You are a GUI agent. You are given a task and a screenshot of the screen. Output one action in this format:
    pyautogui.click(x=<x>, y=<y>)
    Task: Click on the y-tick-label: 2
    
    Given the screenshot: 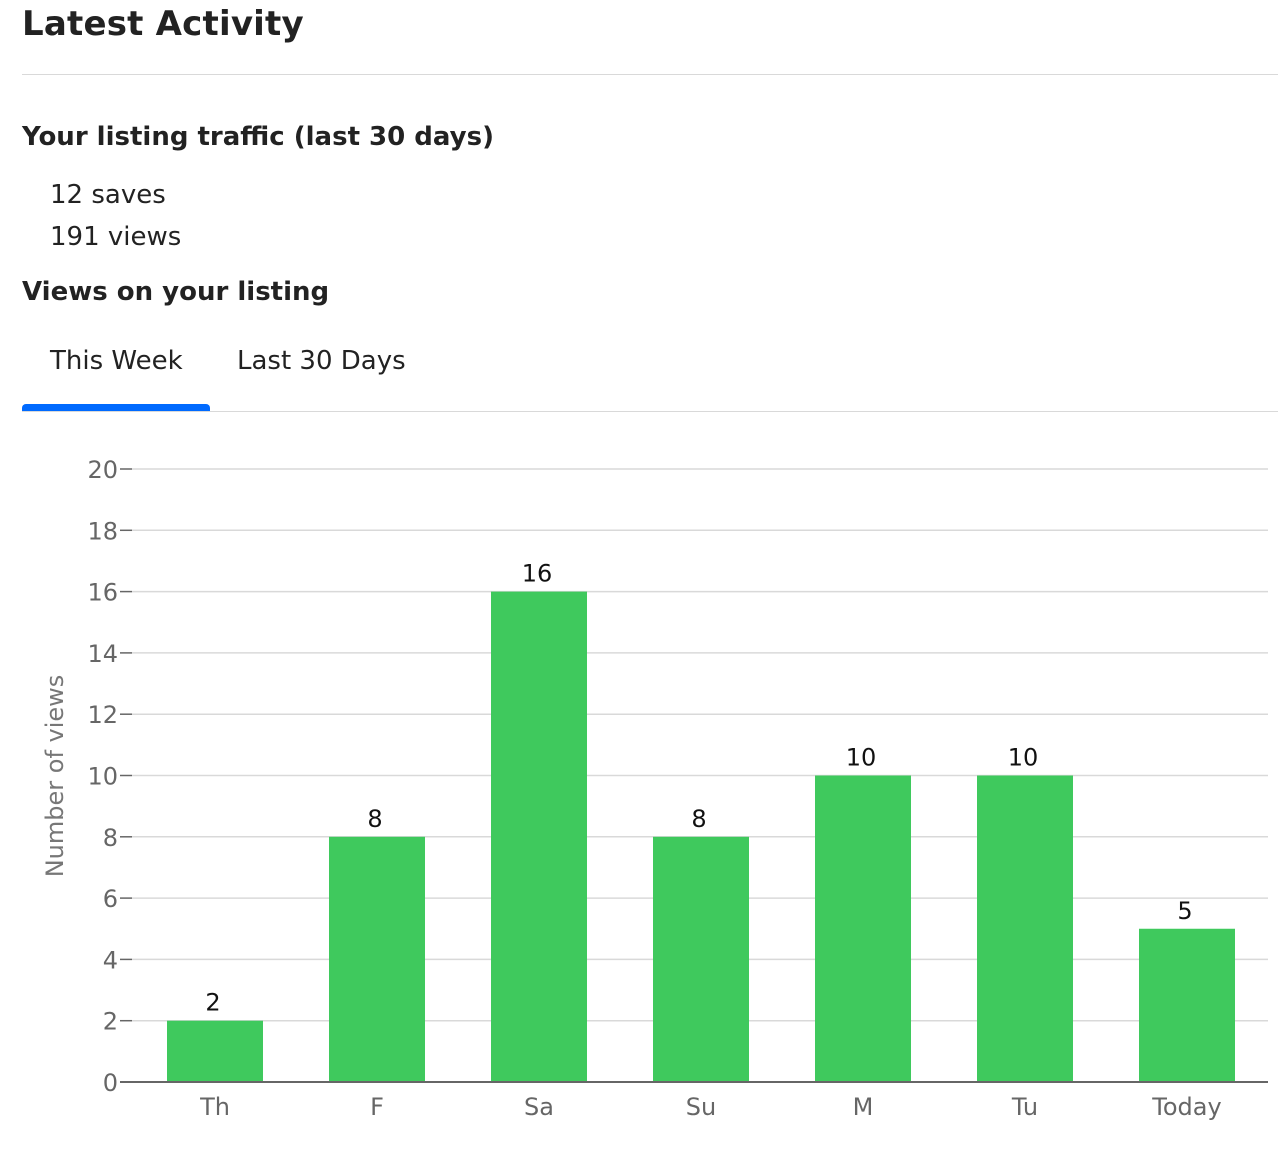 What is the action you would take?
    pyautogui.click(x=110, y=1022)
    